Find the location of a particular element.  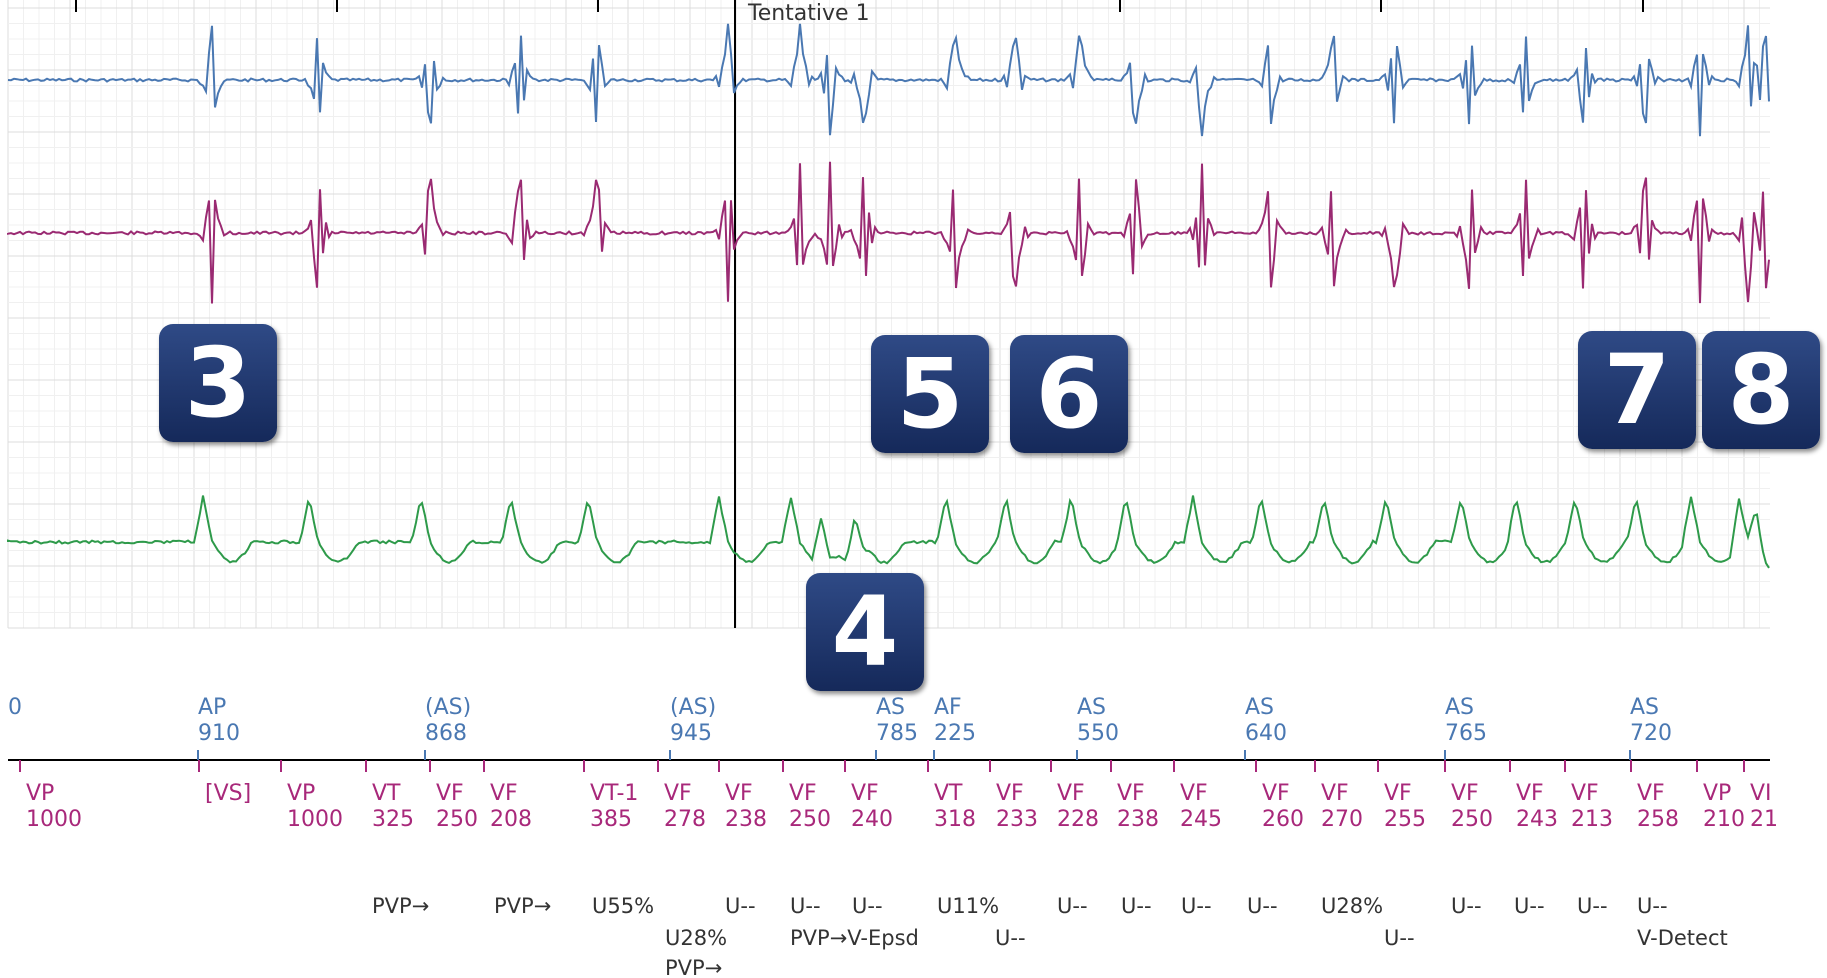

ventricular-marker-interval: 258 is located at coordinates (1658, 819).